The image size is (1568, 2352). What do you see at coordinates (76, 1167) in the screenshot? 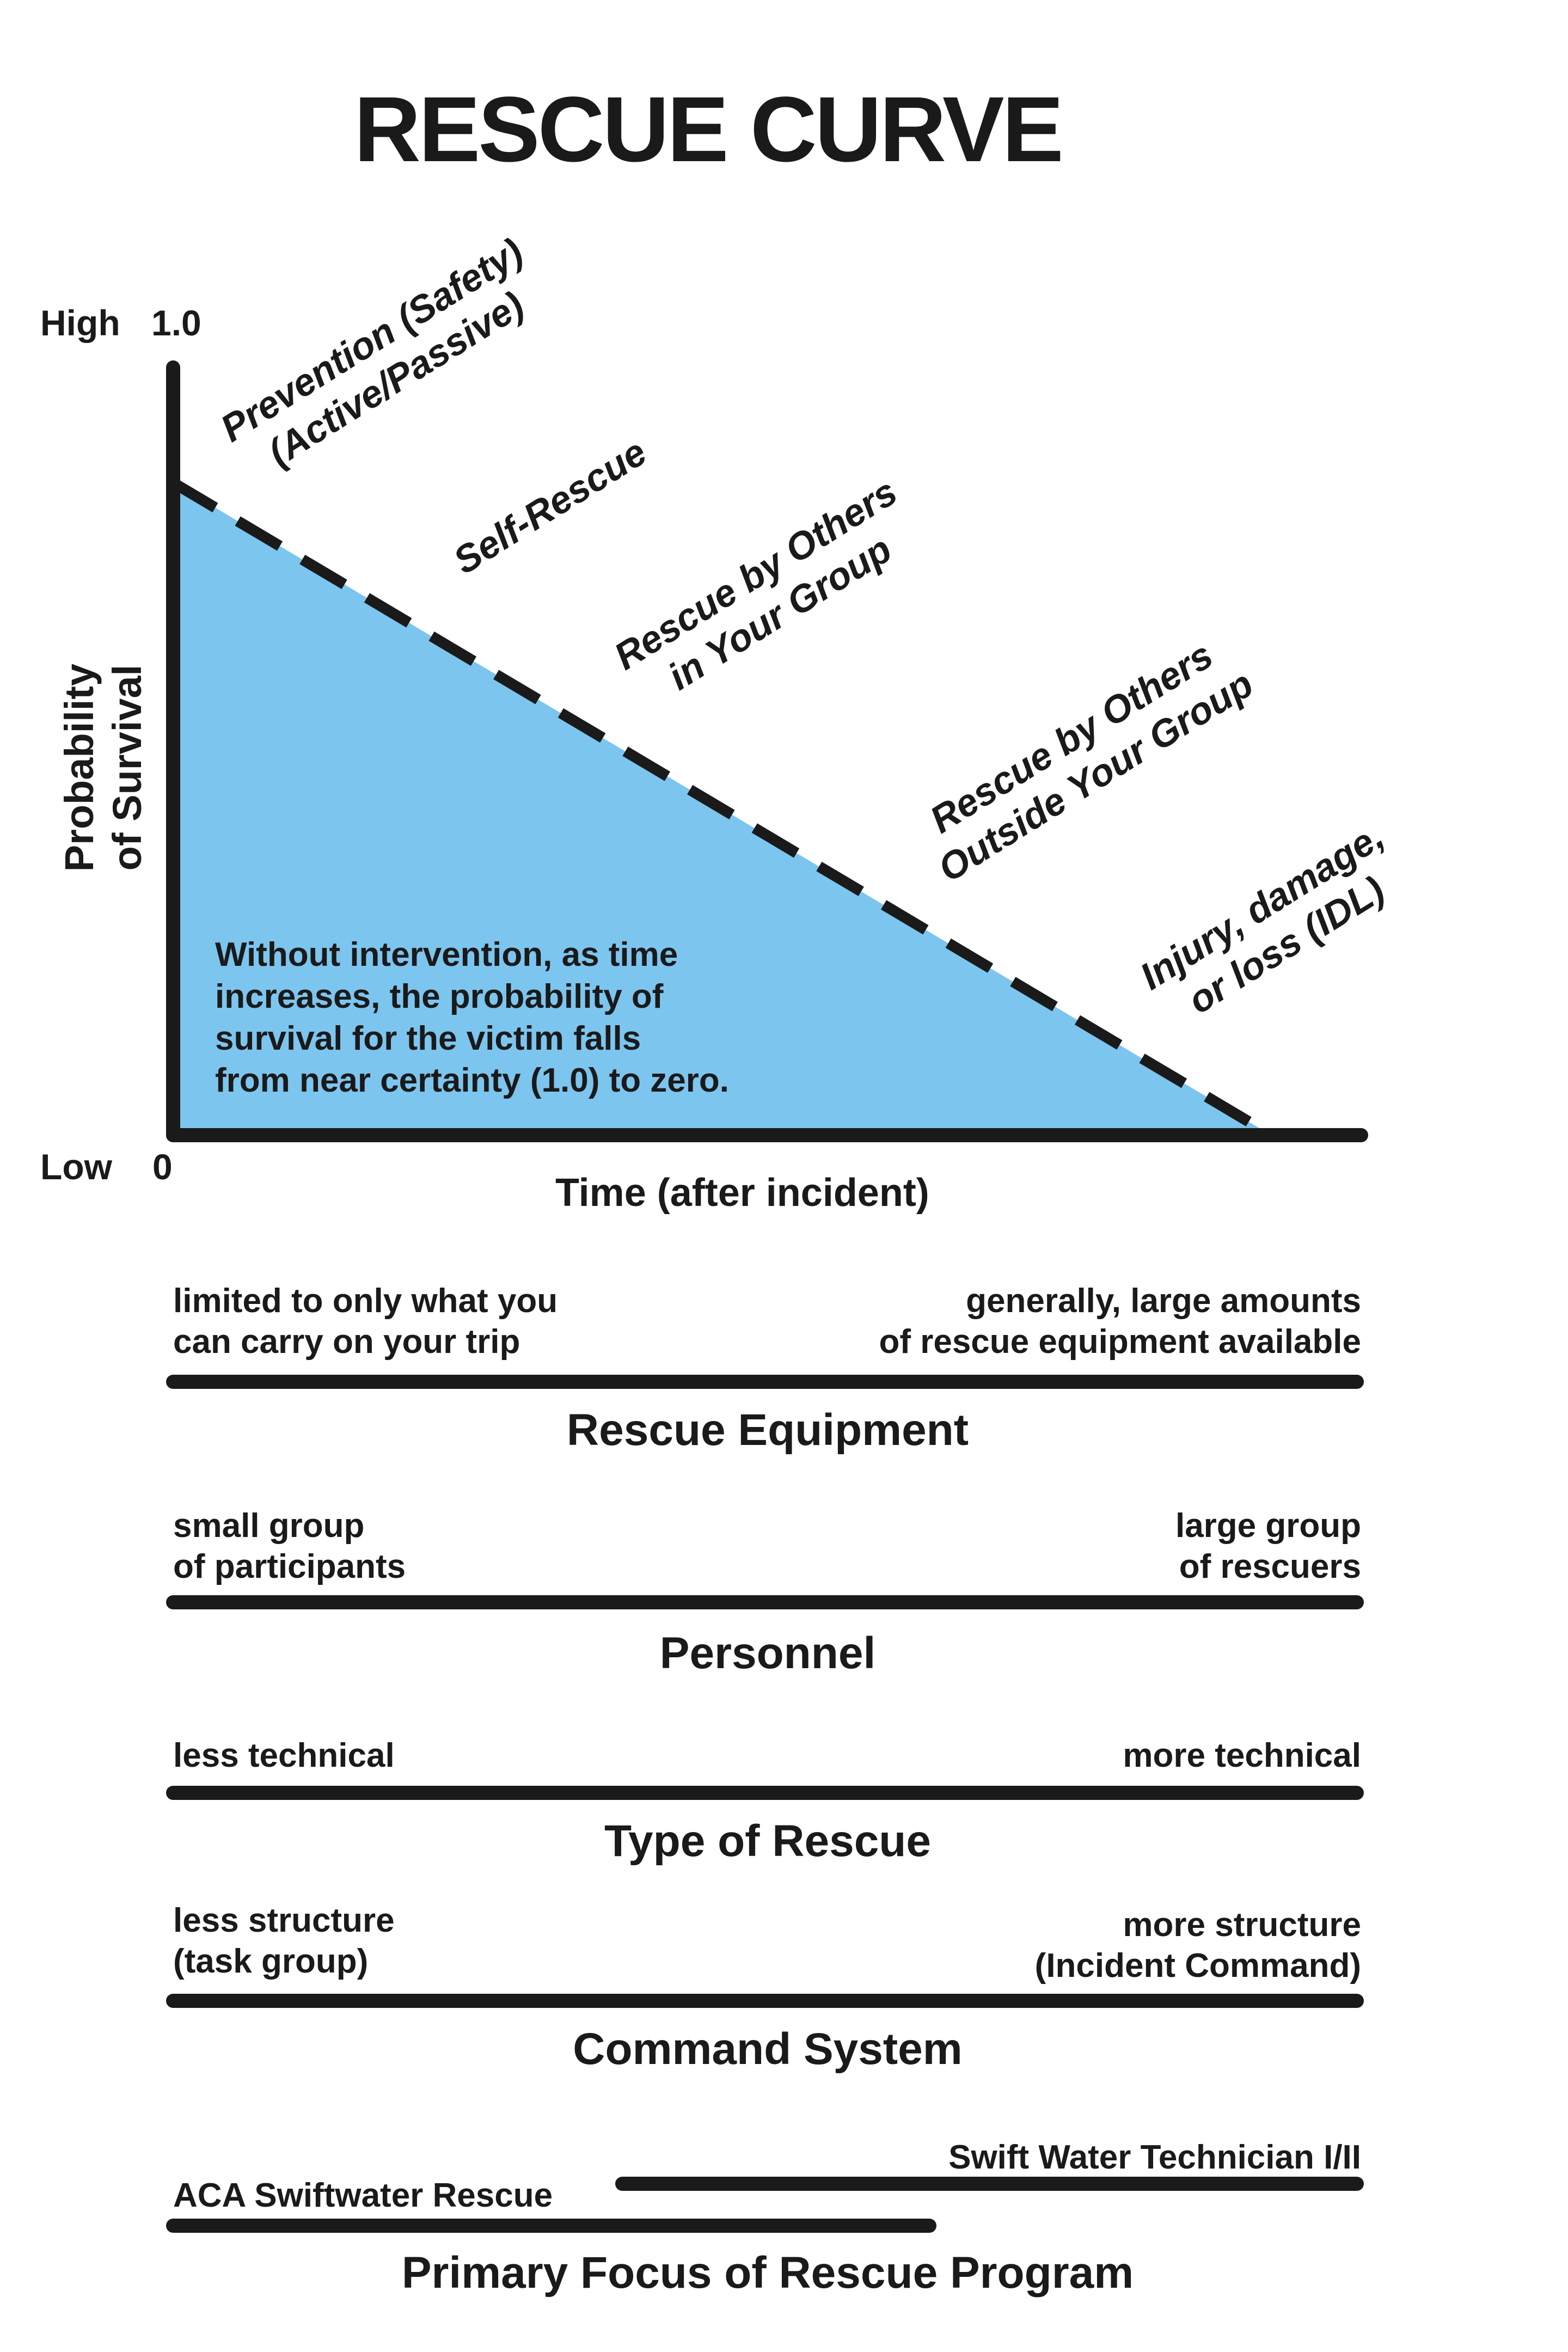
I see `y-low-label: Low` at bounding box center [76, 1167].